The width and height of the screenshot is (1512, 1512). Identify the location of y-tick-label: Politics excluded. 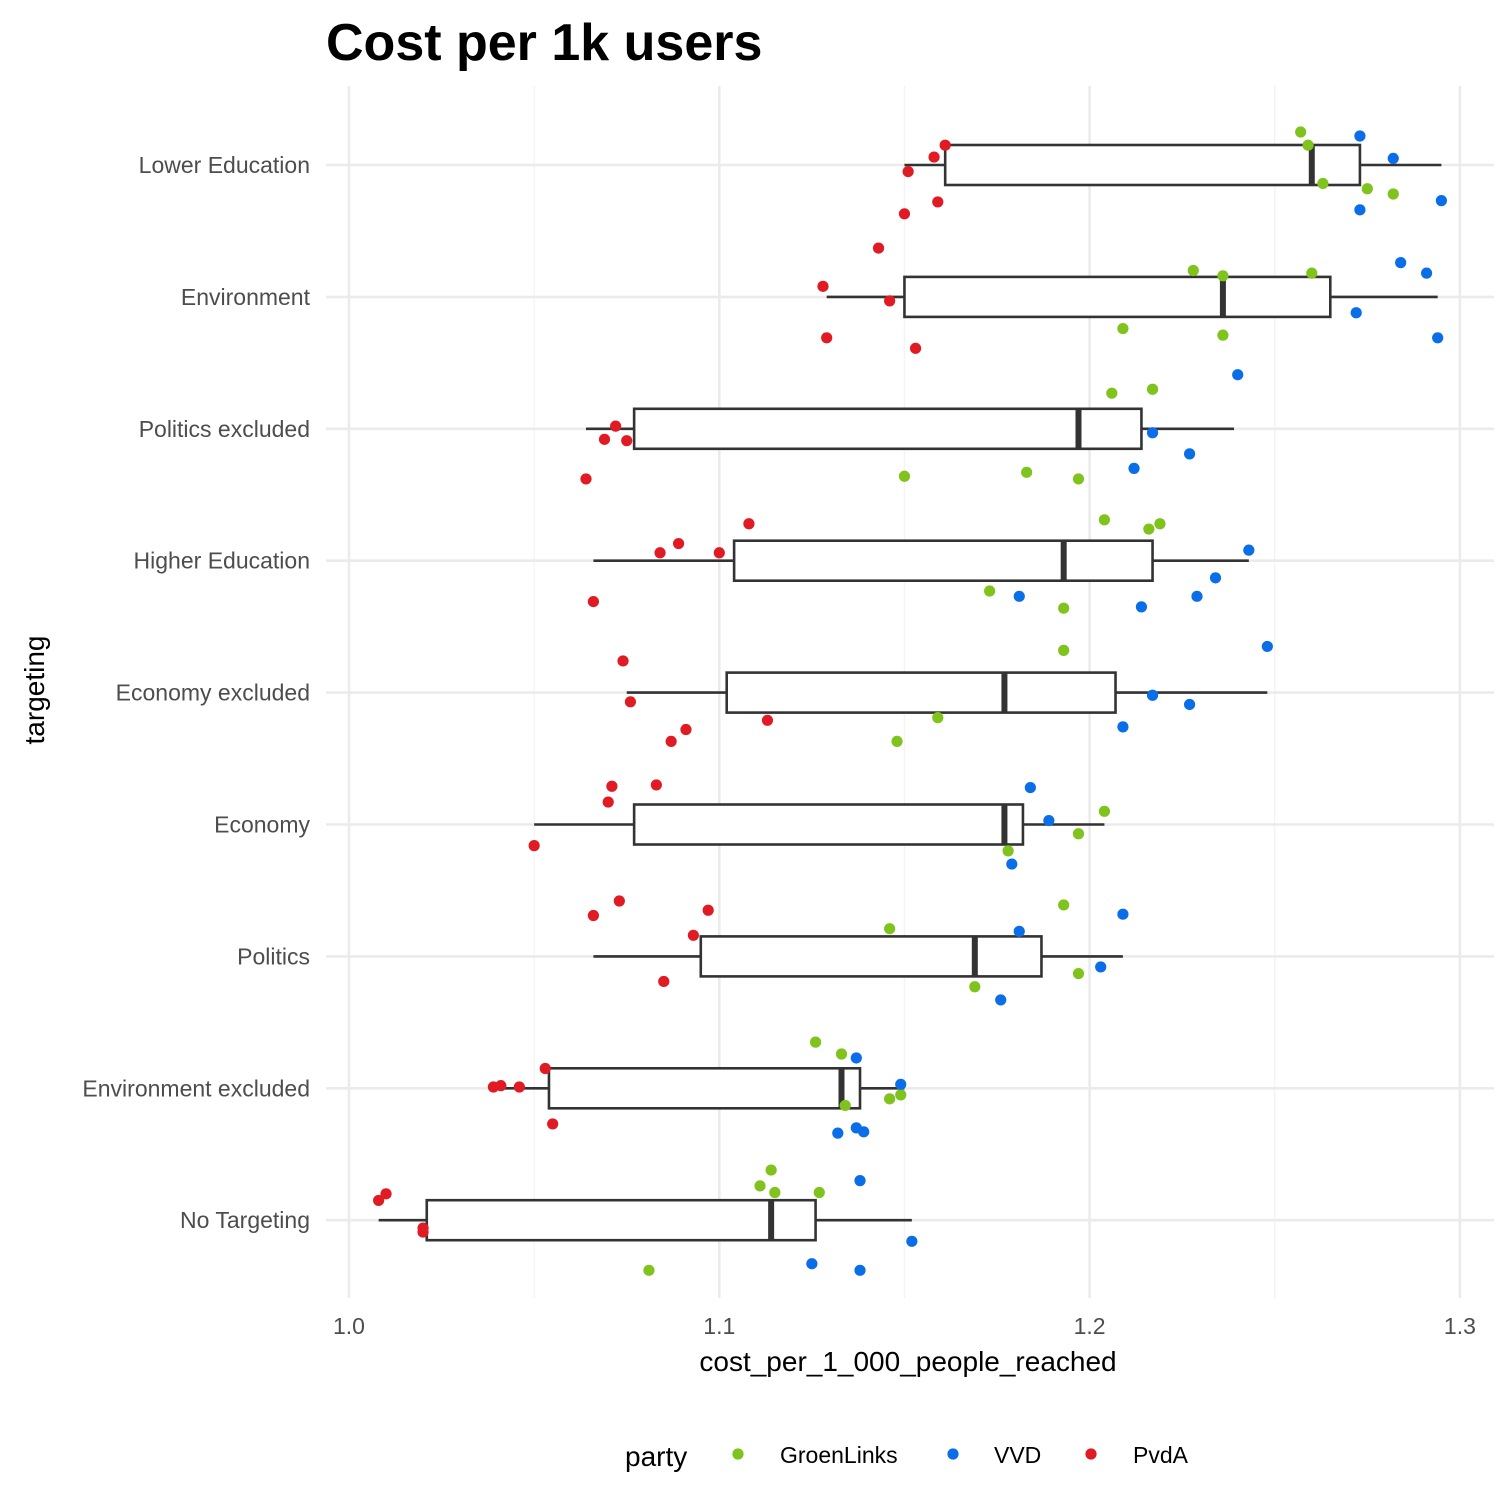
(224, 429).